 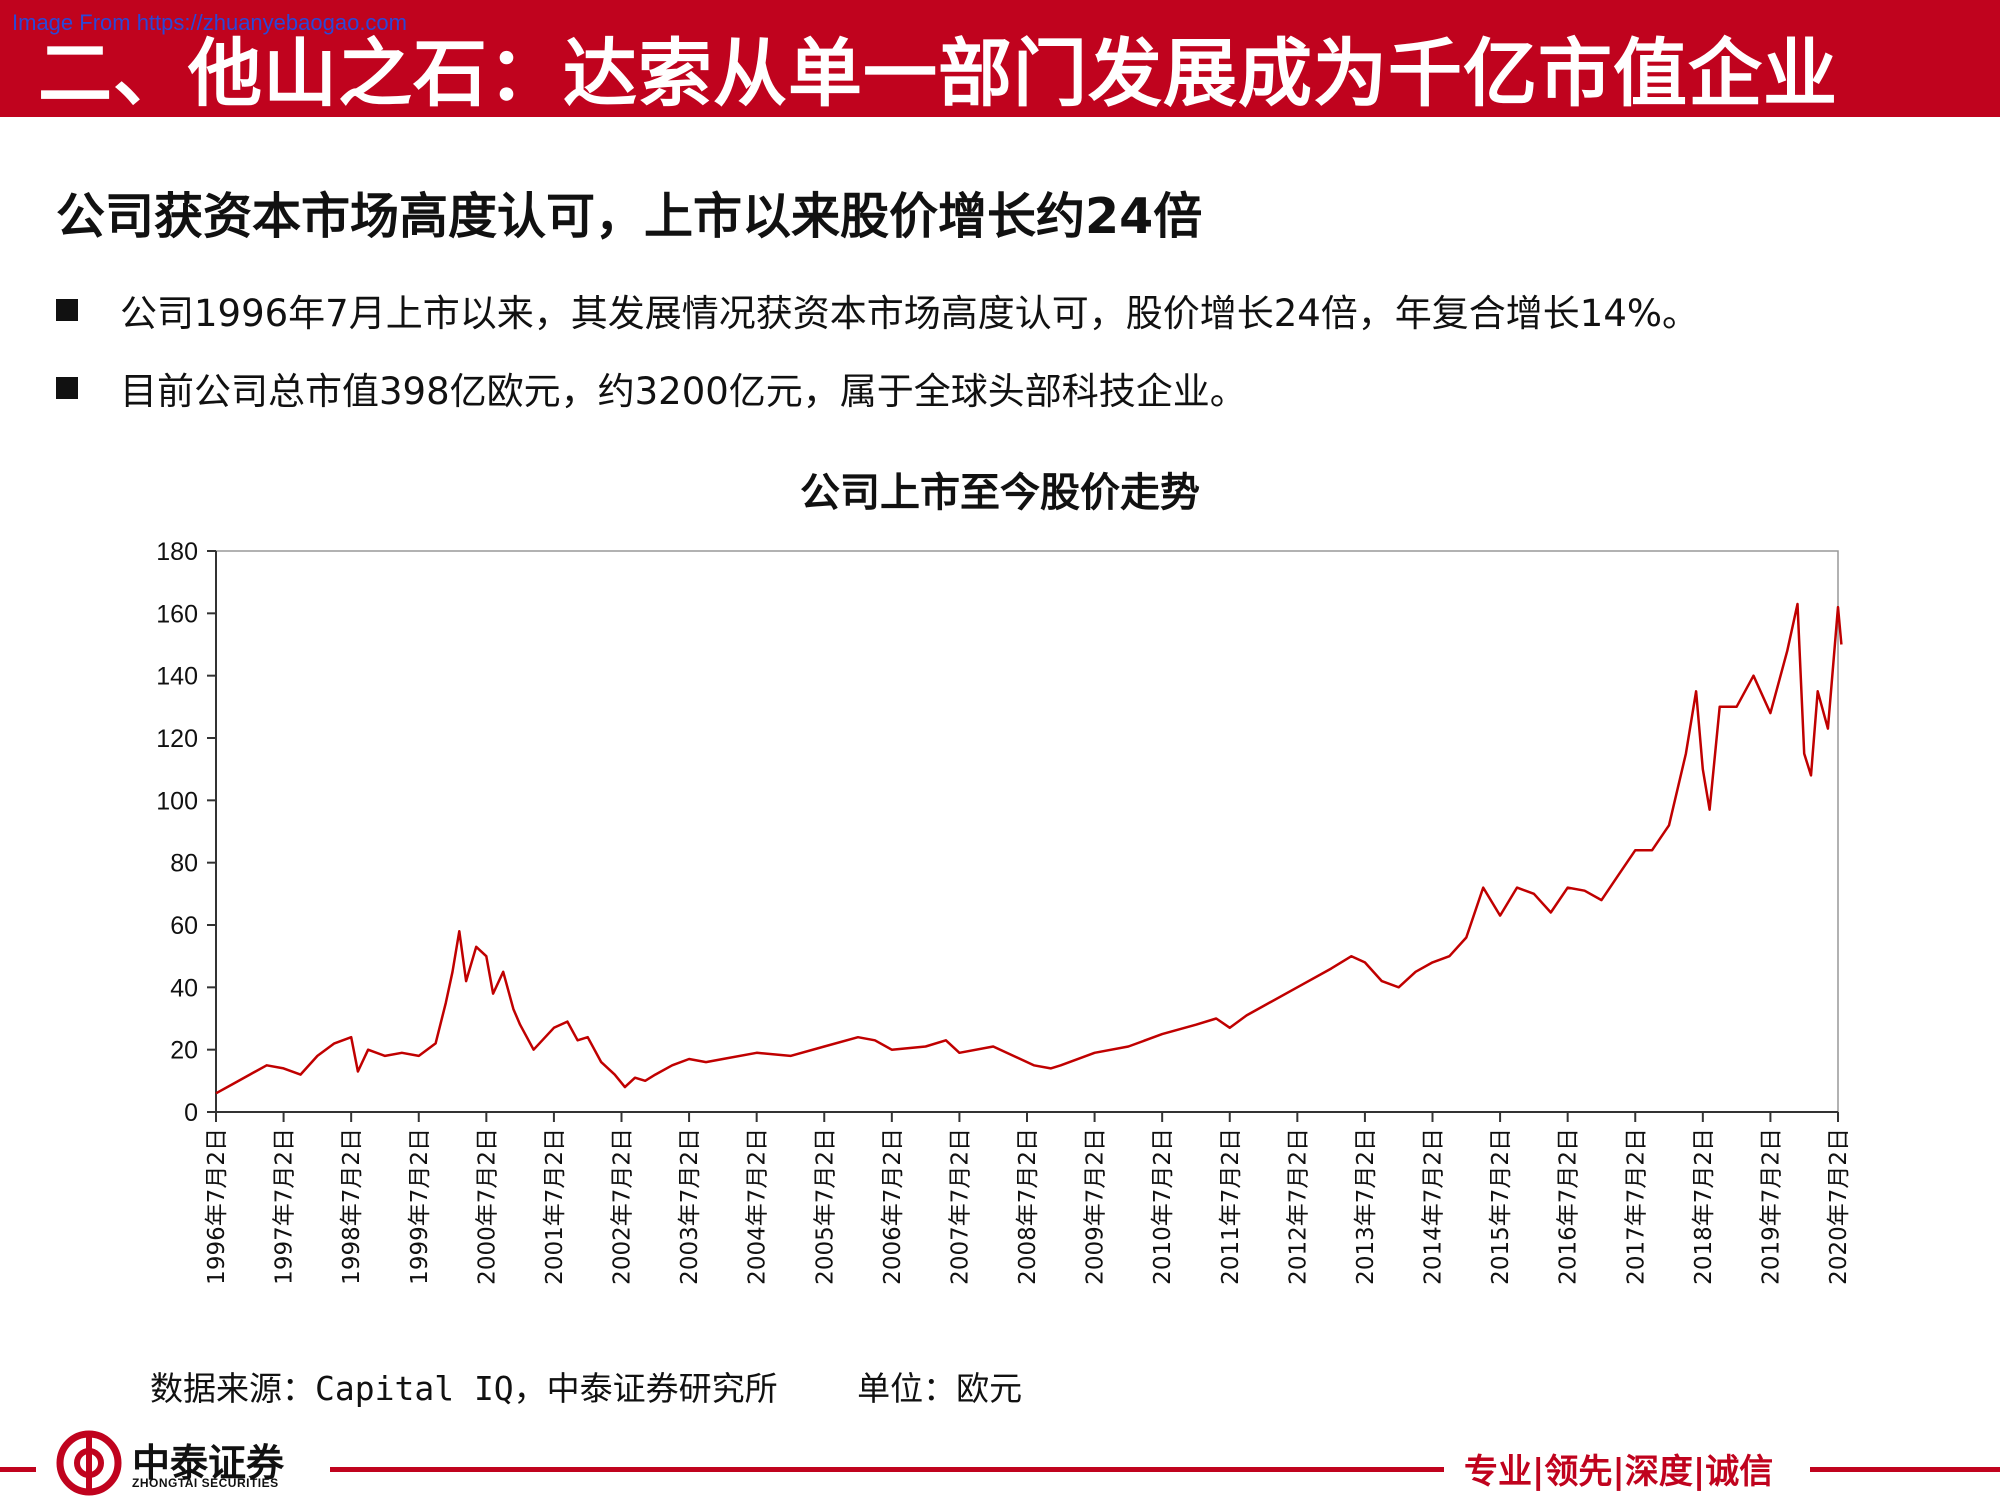 What do you see at coordinates (1501, 1206) in the screenshot?
I see `x-tick-label: 2015年7月2日` at bounding box center [1501, 1206].